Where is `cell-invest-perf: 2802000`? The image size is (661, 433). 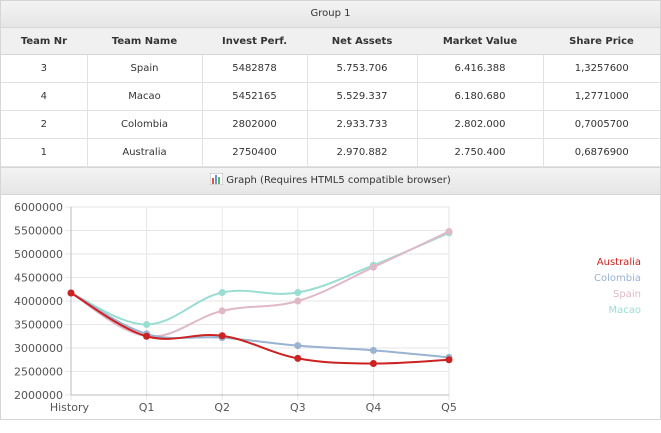 cell-invest-perf: 2802000 is located at coordinates (254, 124).